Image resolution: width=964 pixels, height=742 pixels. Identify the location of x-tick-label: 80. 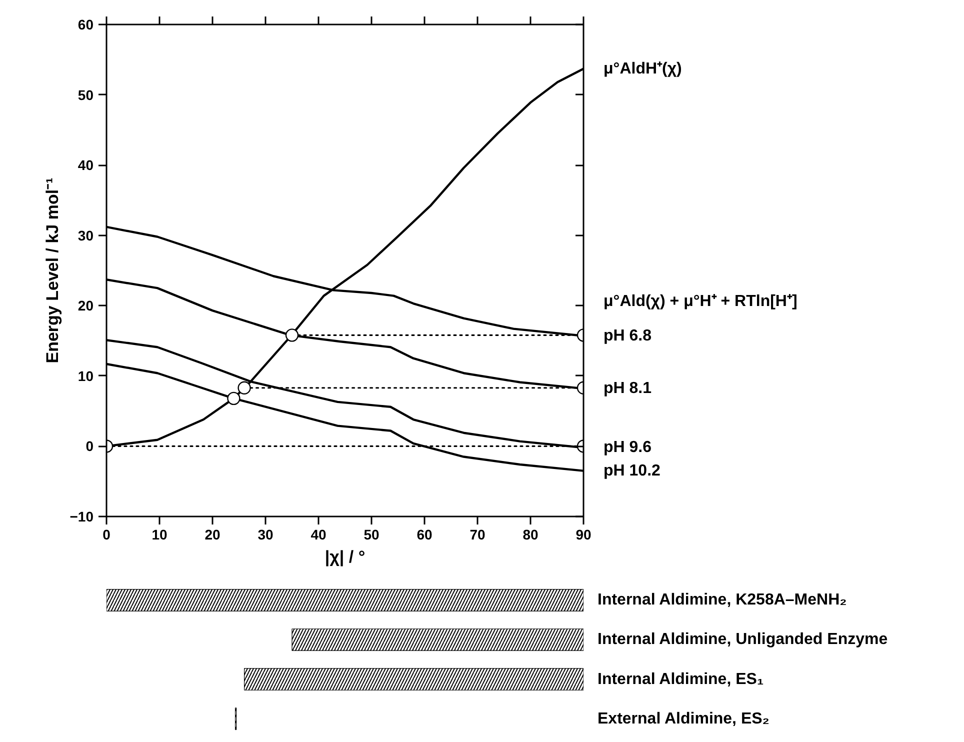
(530, 534).